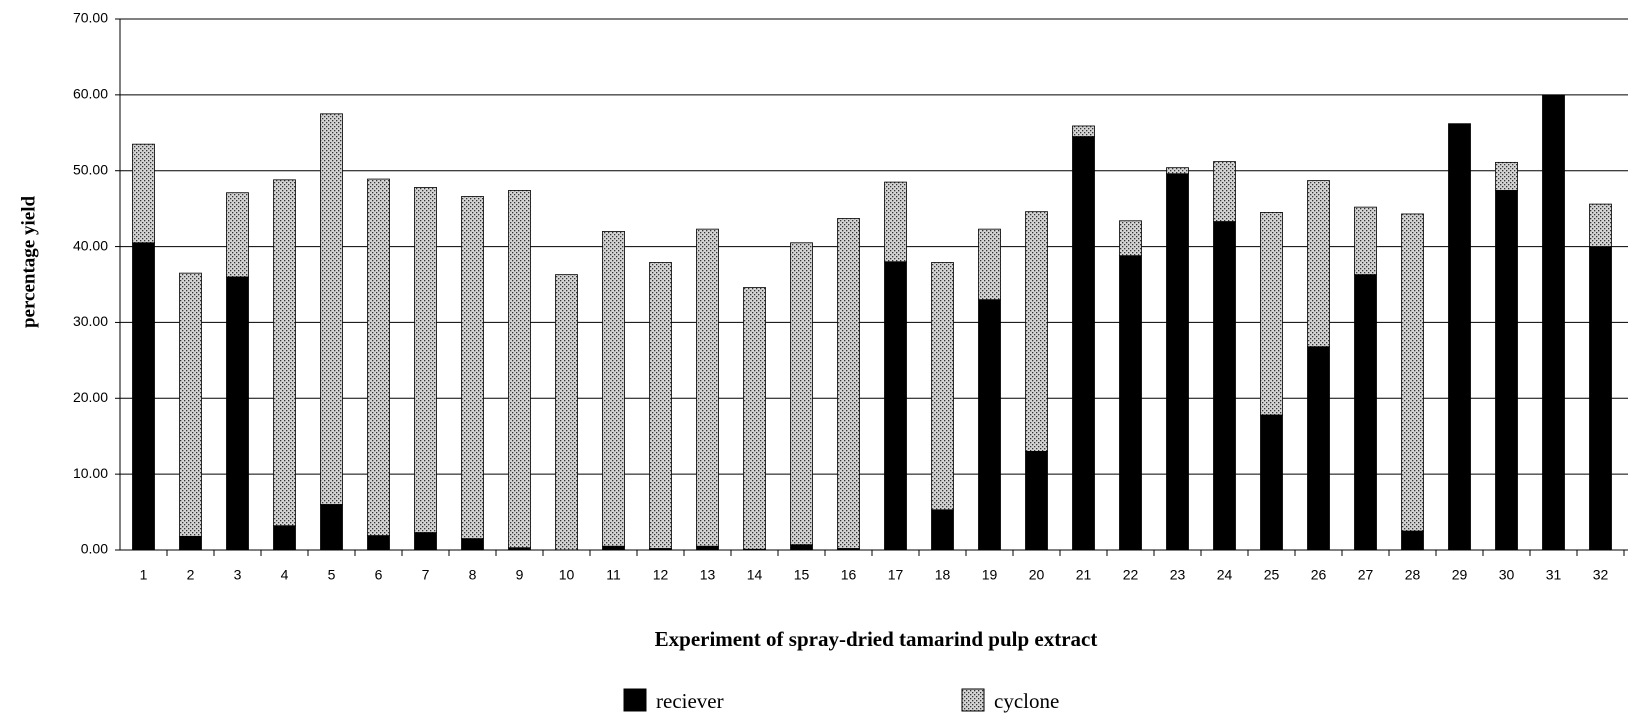  Describe the element at coordinates (896, 575) in the screenshot. I see `x-tick-label: 17` at that location.